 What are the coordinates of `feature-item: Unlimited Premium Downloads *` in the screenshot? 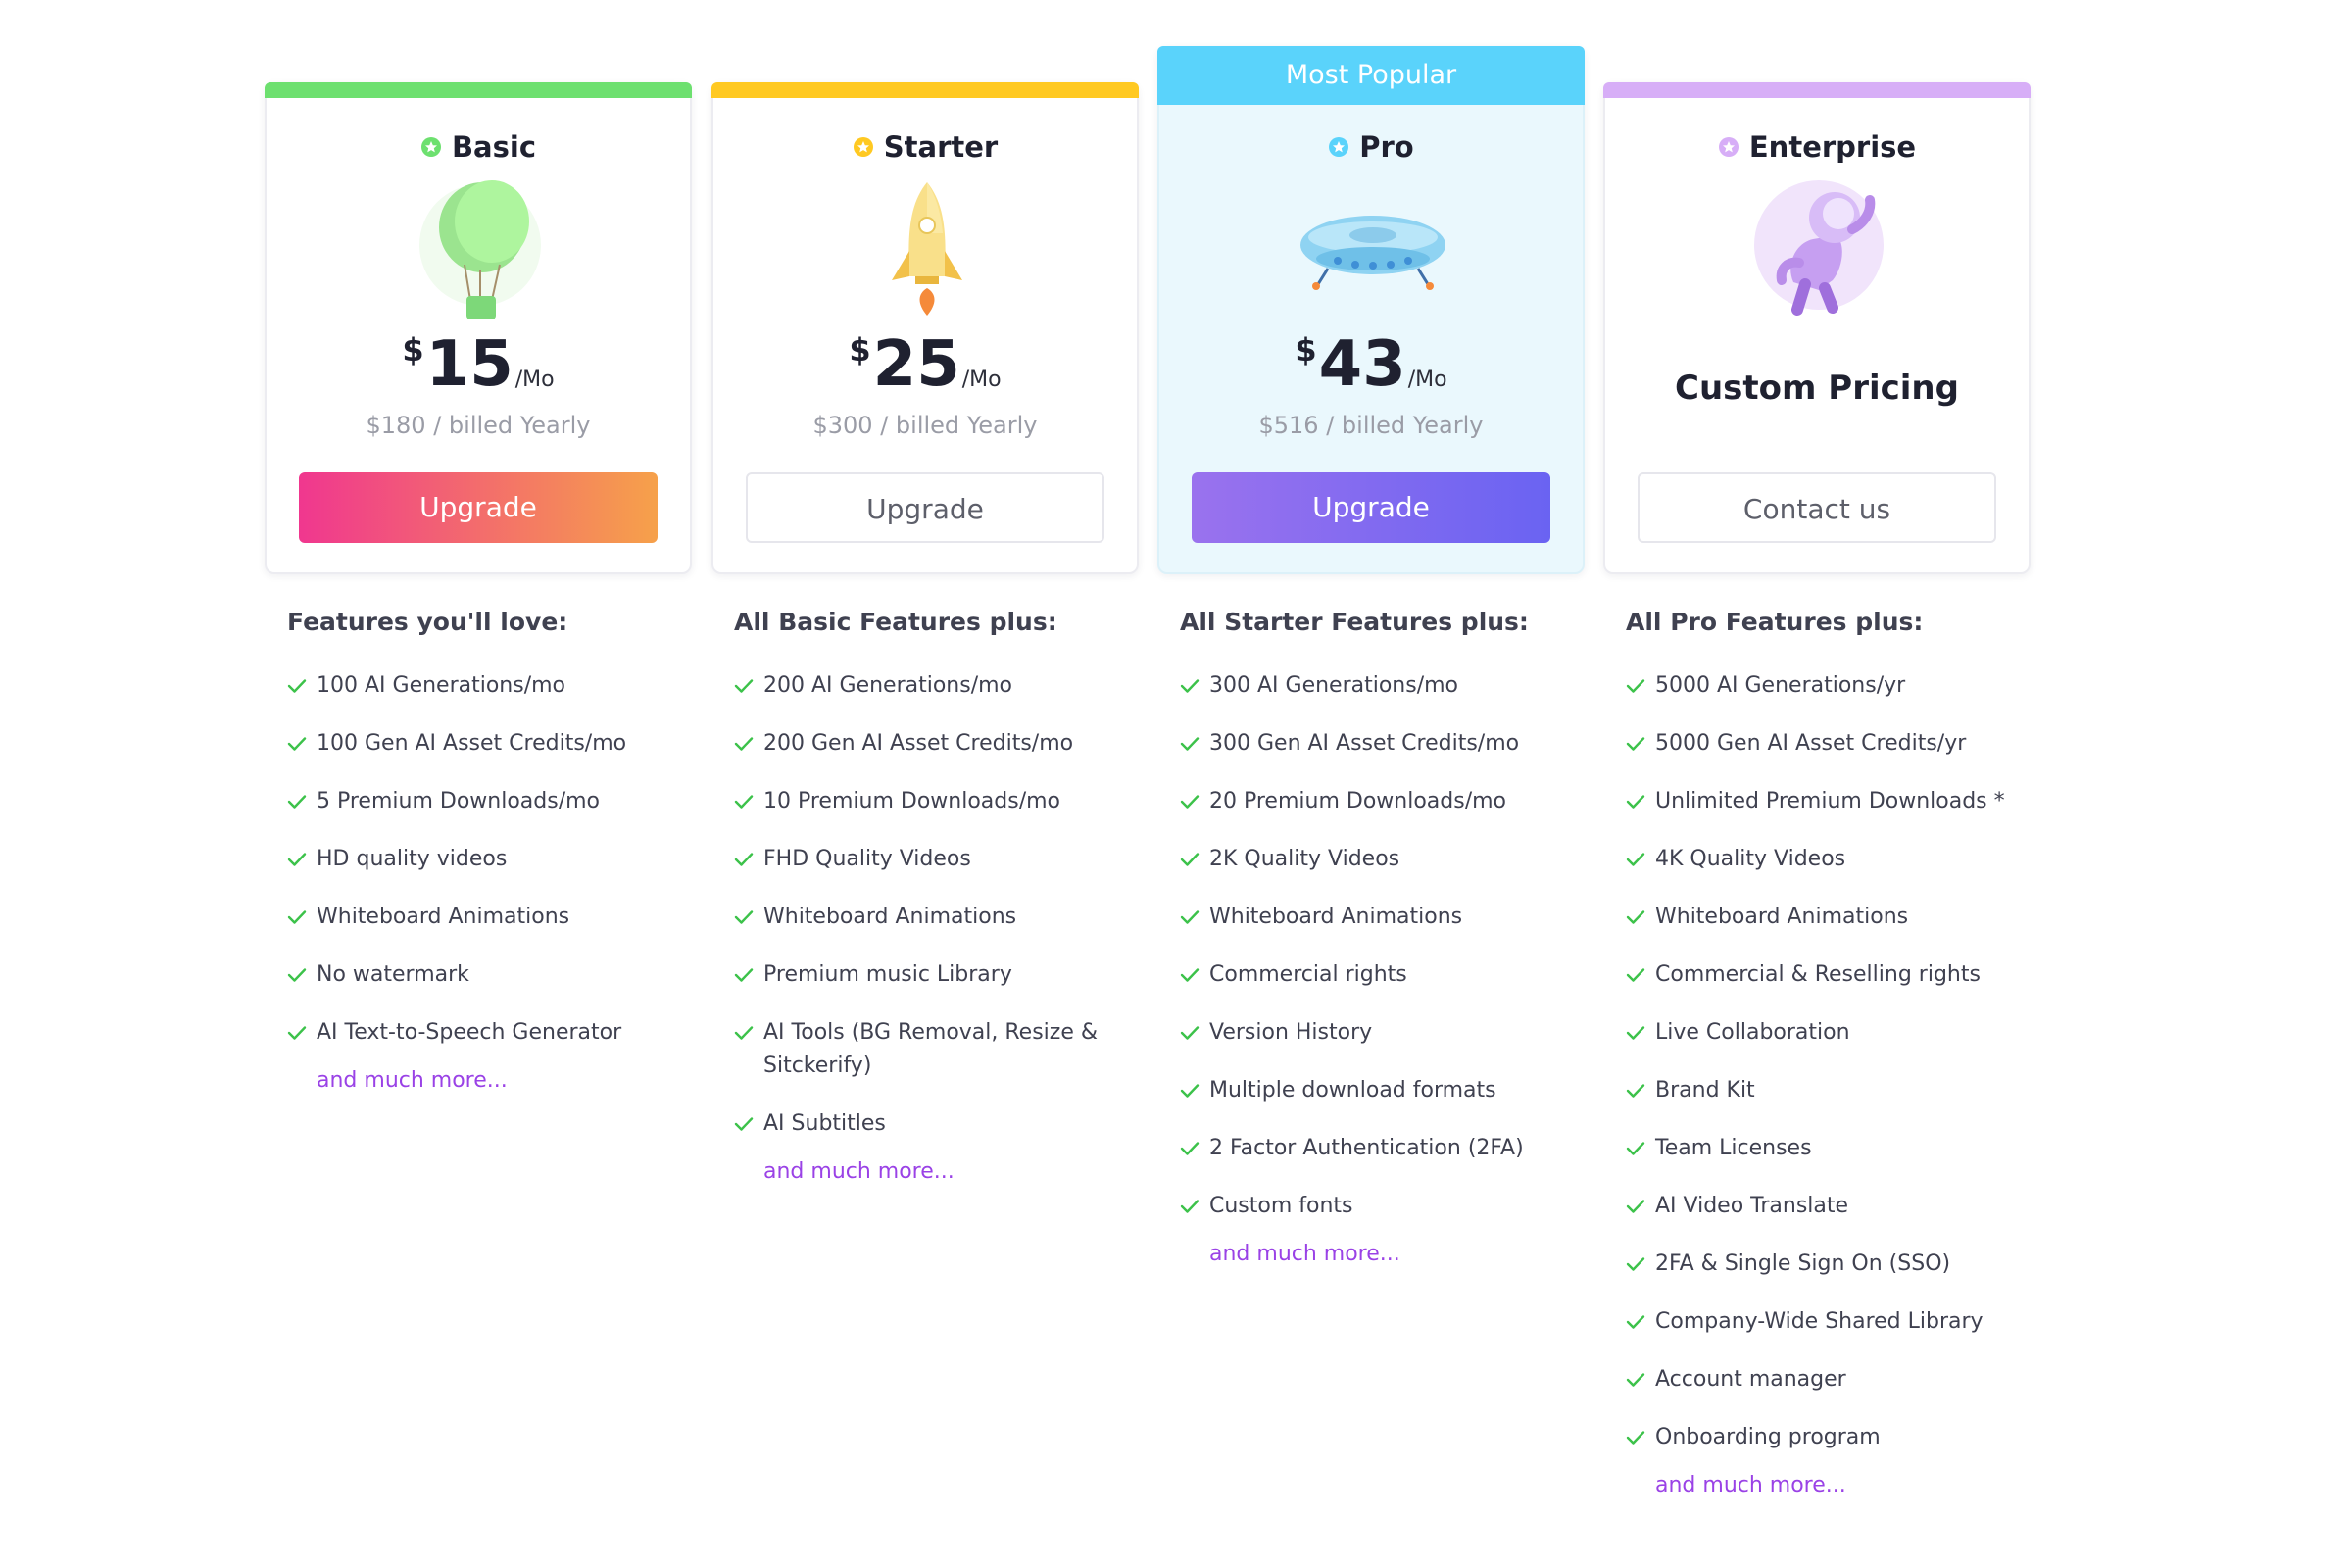 It's located at (1831, 801).